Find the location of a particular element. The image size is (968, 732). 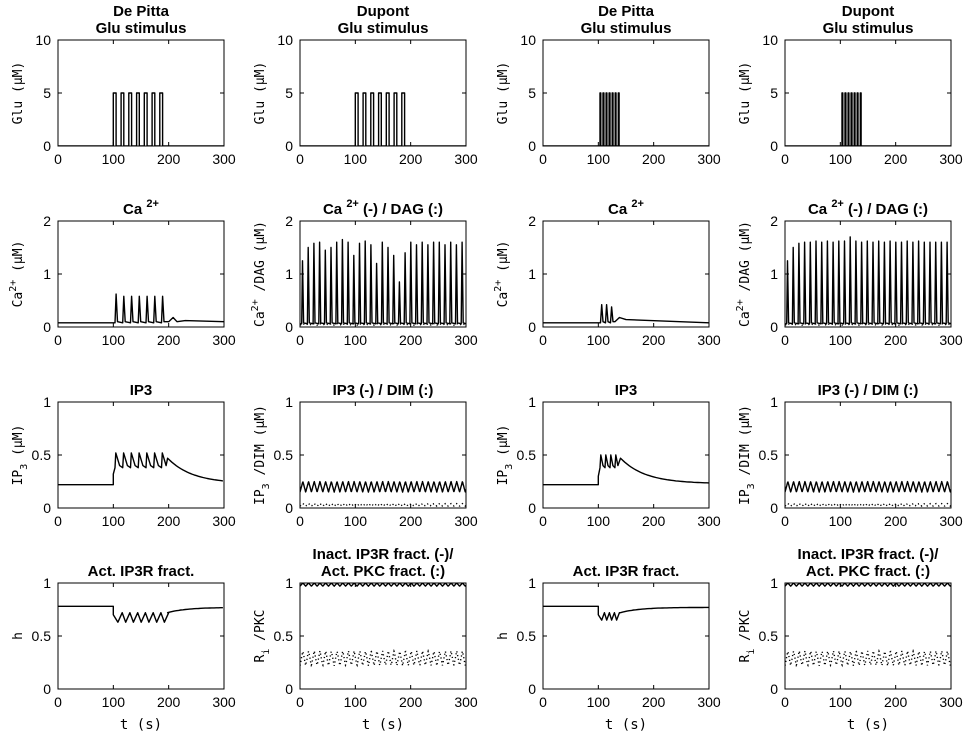

panel-title: Act. IP3R fract. is located at coordinates (626, 571).